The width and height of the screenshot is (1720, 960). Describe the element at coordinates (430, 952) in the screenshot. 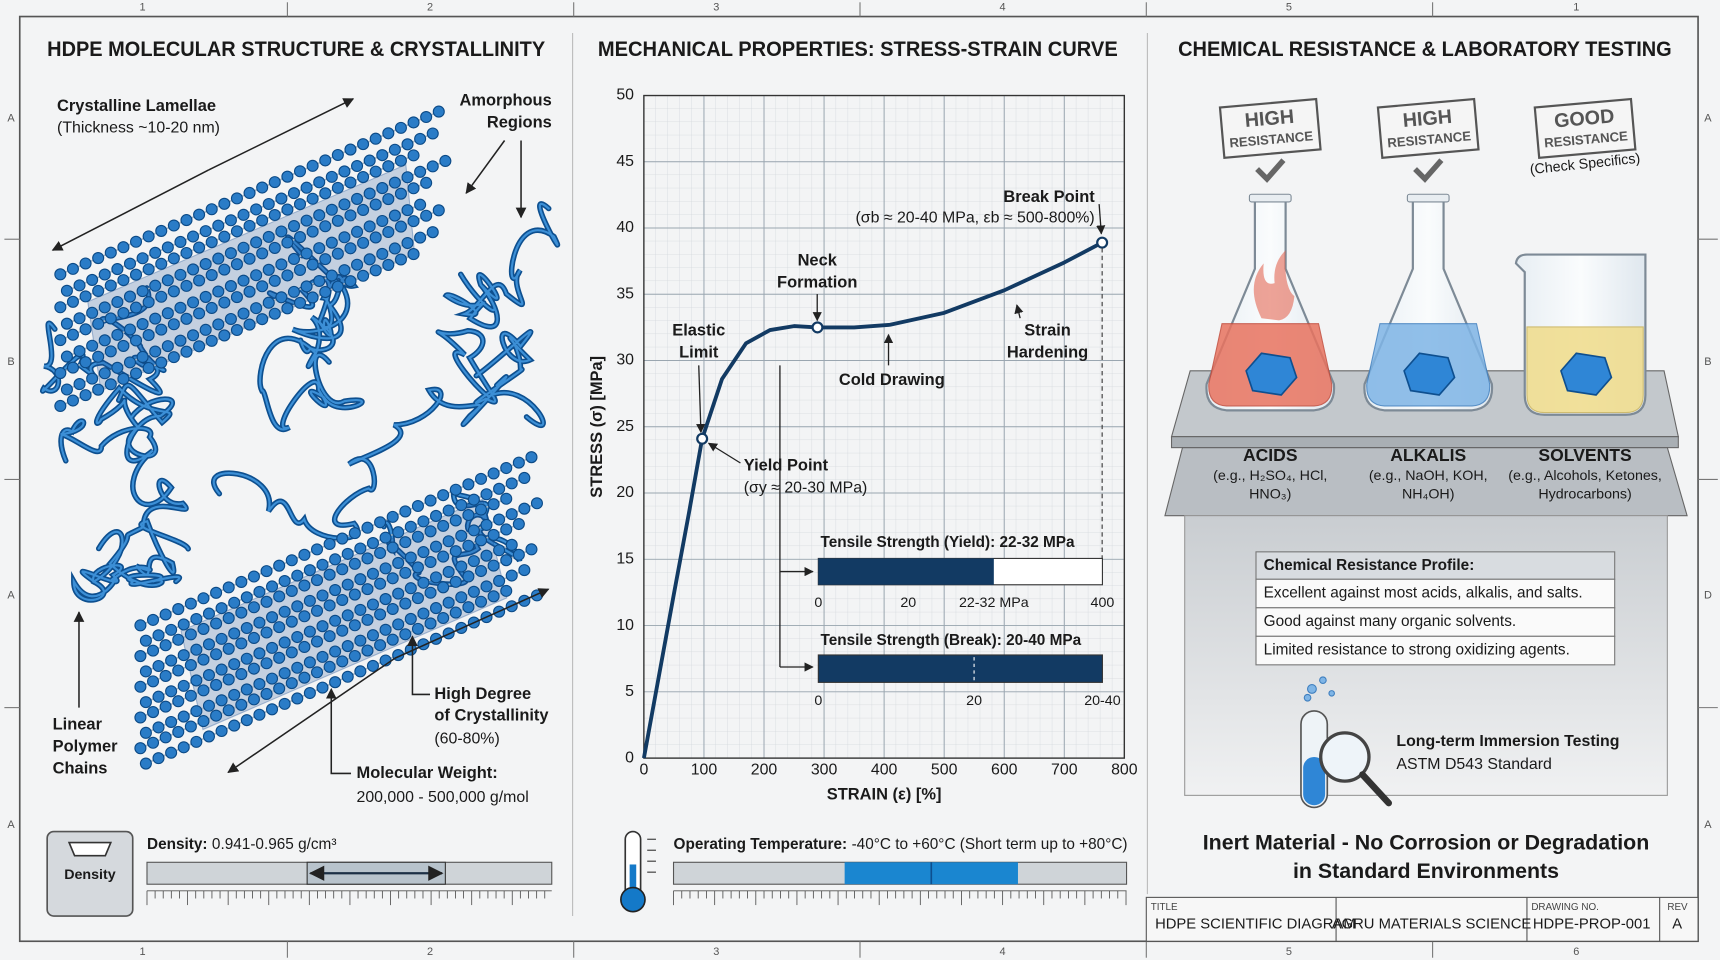

I see `label: 2` at that location.